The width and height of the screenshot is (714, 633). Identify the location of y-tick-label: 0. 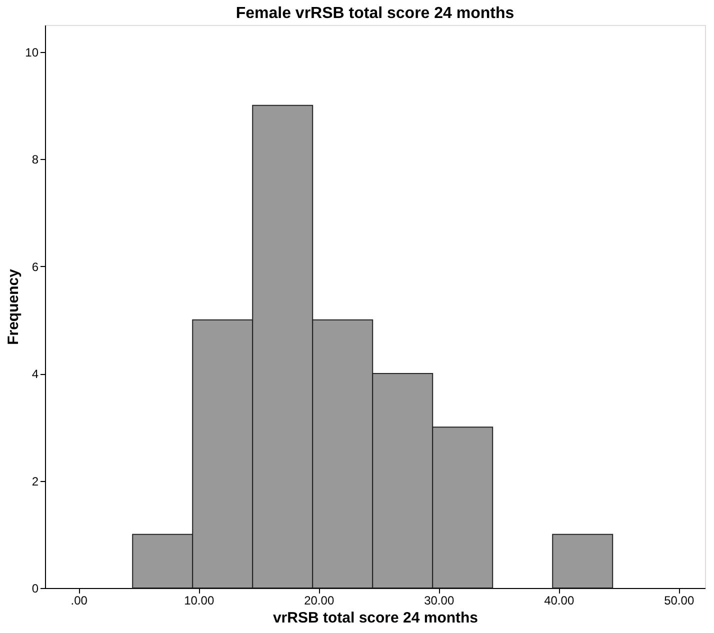
(35, 589).